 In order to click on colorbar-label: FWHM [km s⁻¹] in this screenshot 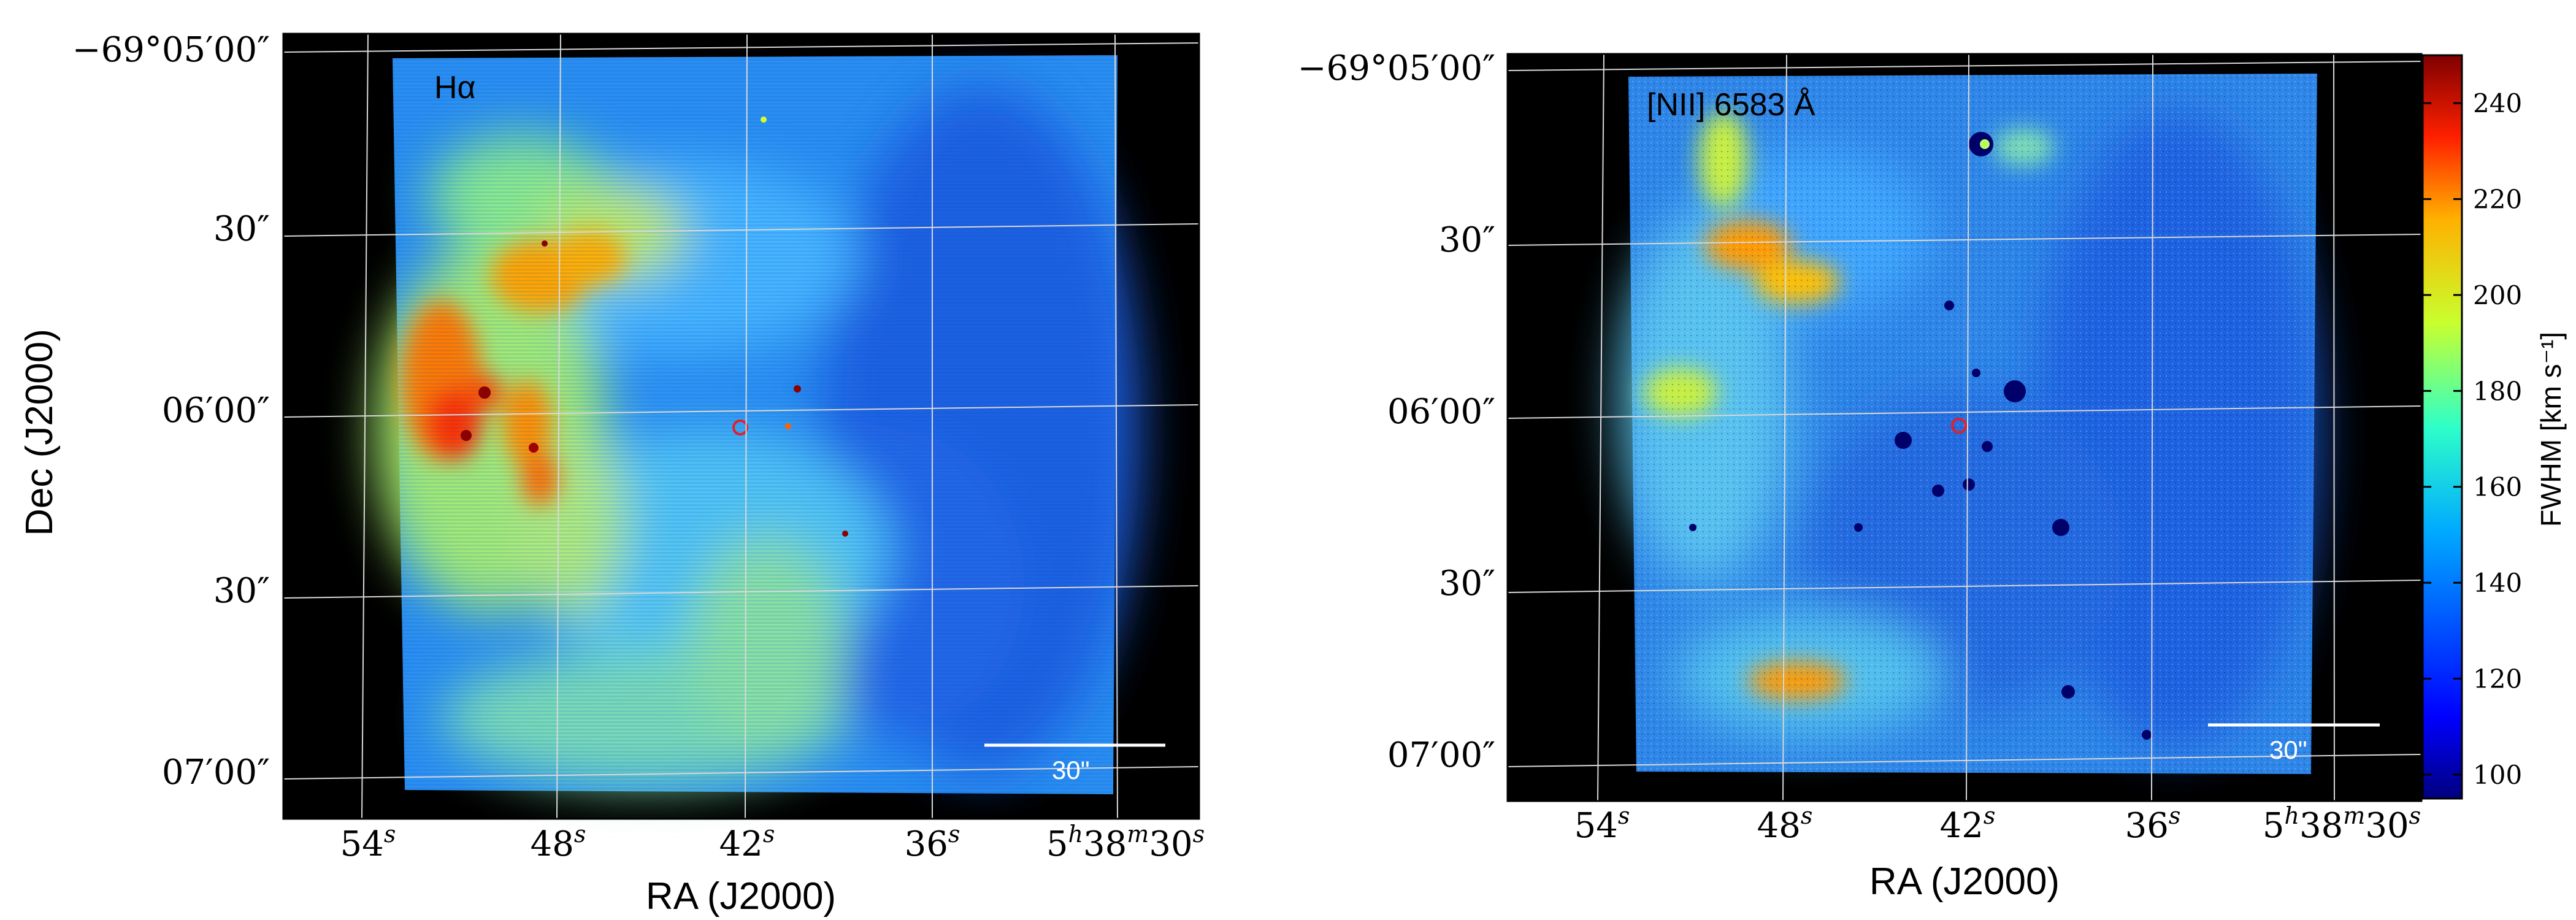, I will do `click(2551, 429)`.